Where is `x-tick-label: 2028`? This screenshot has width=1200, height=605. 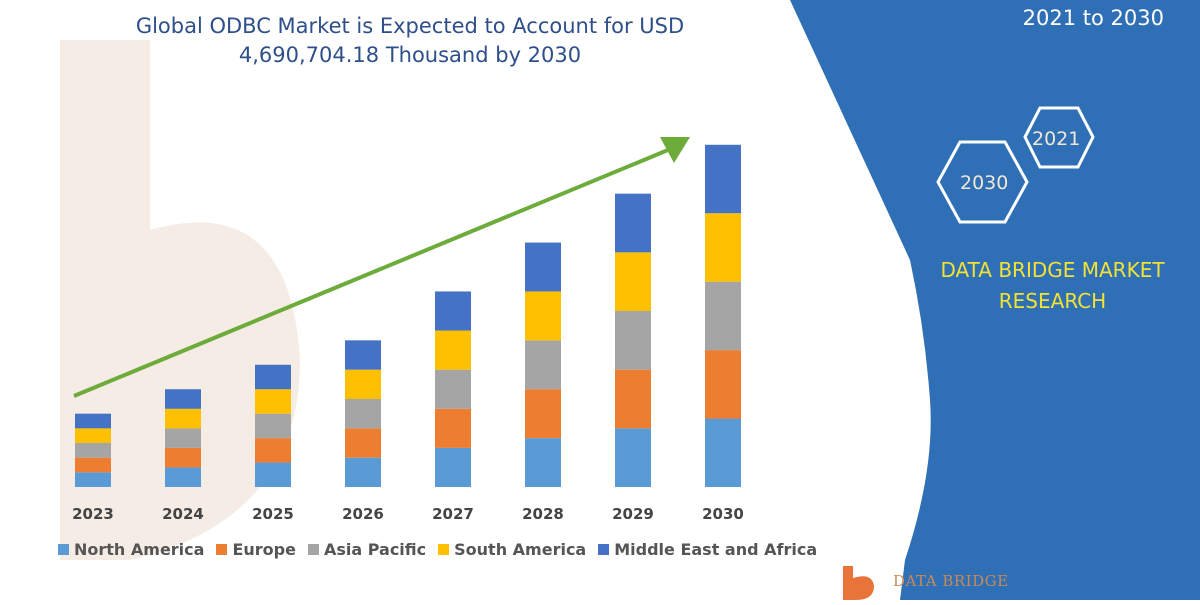
x-tick-label: 2028 is located at coordinates (543, 514).